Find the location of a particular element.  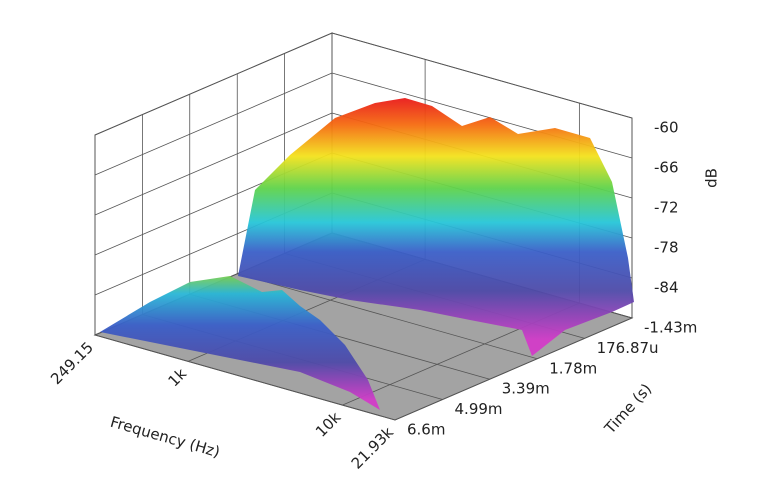

y-tick-label: 6.6m is located at coordinates (426, 430).